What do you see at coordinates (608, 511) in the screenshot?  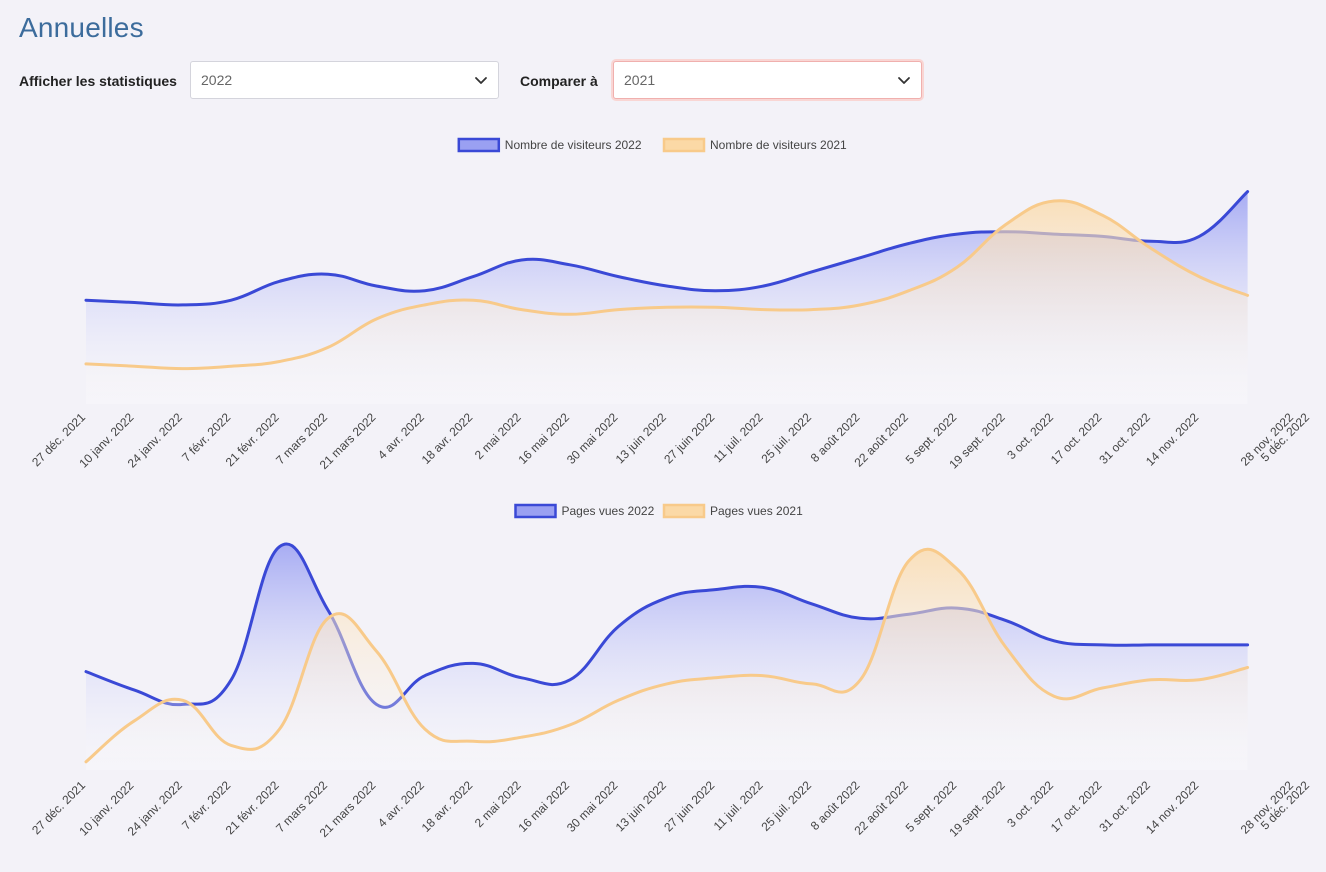 I see `legend-label: Pages vues 2022` at bounding box center [608, 511].